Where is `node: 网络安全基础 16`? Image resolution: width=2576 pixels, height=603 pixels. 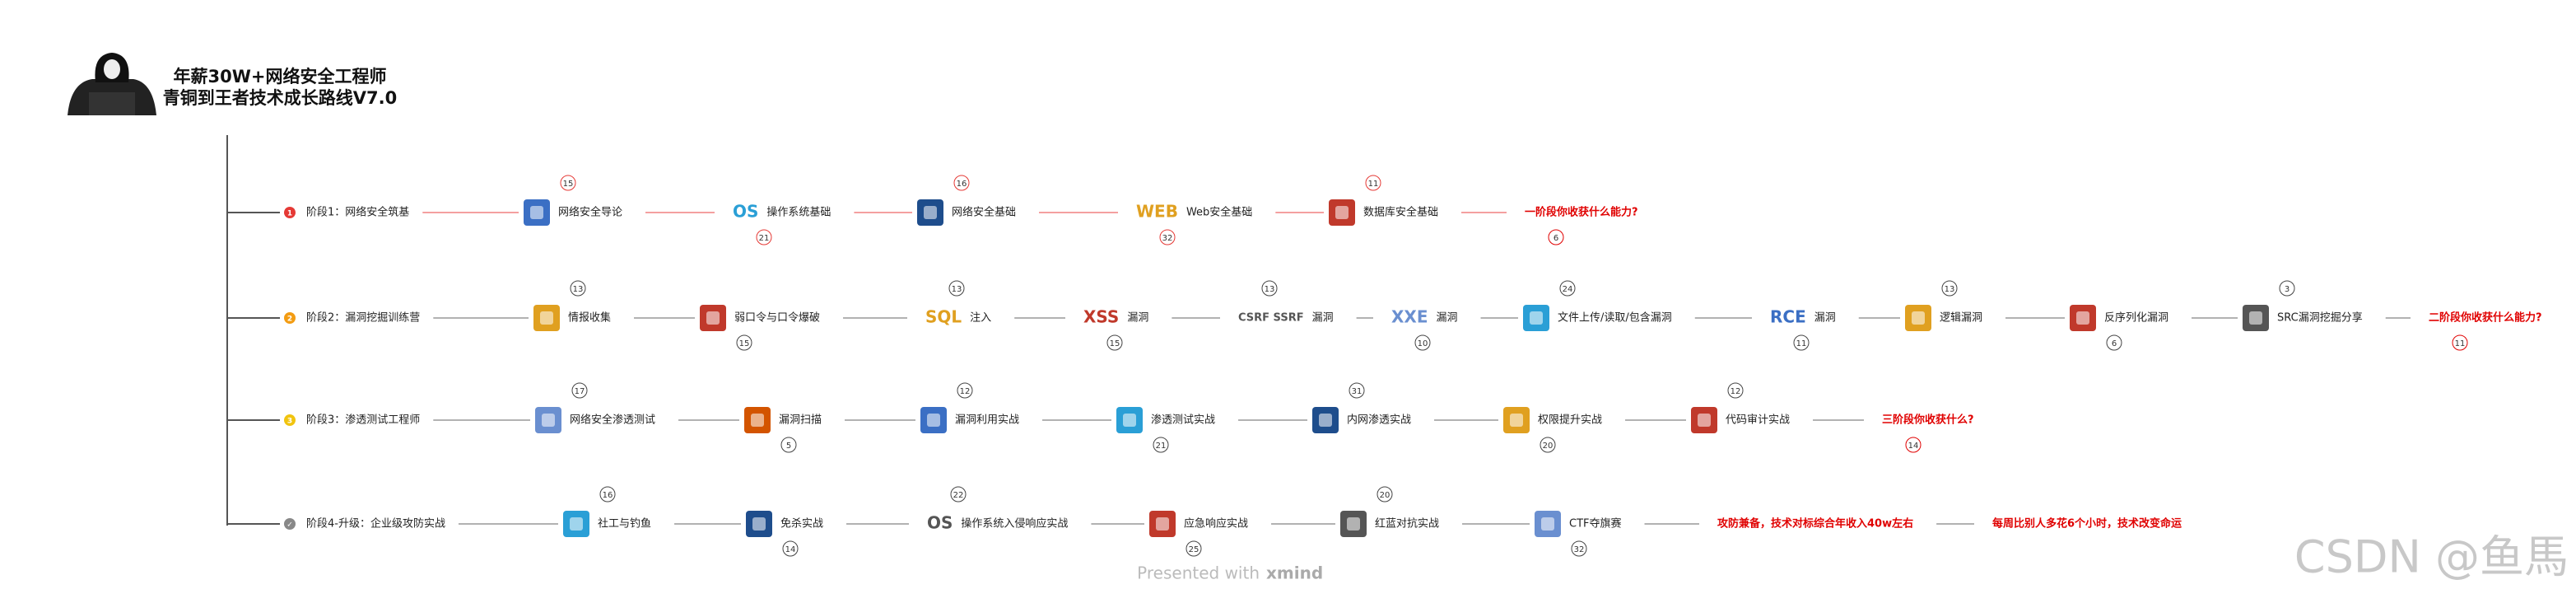
node: 网络安全基础 16 is located at coordinates (976, 201).